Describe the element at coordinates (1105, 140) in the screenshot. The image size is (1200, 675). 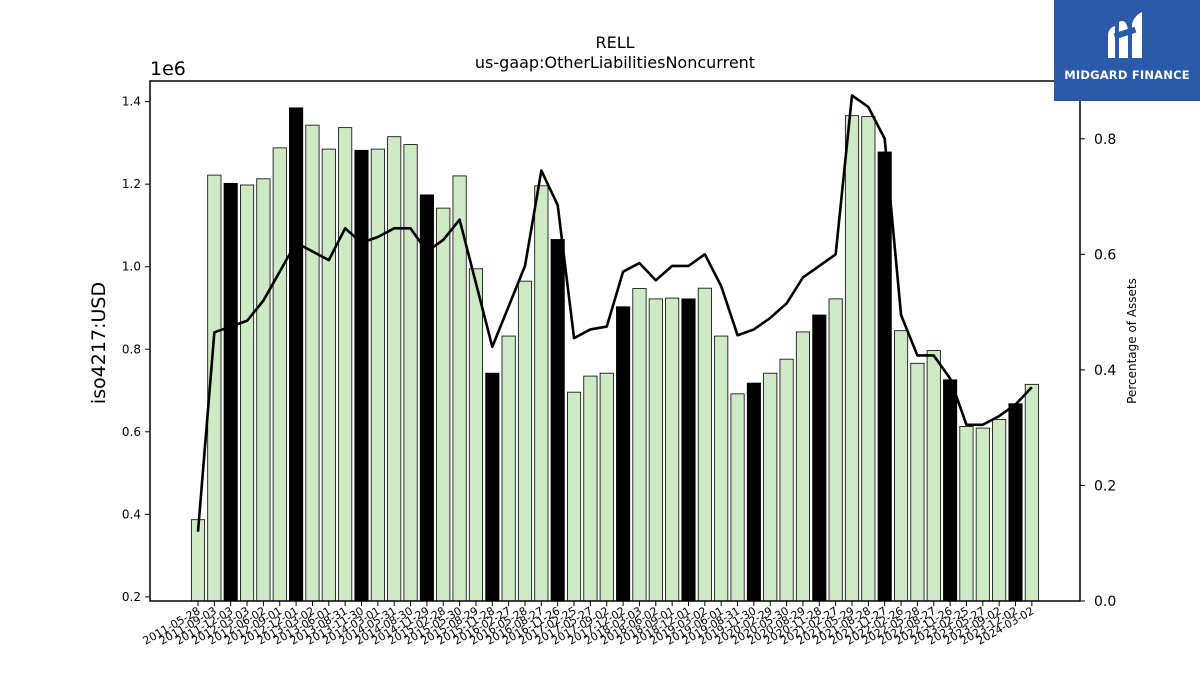
I see `y2-tick-label: 0.8` at that location.